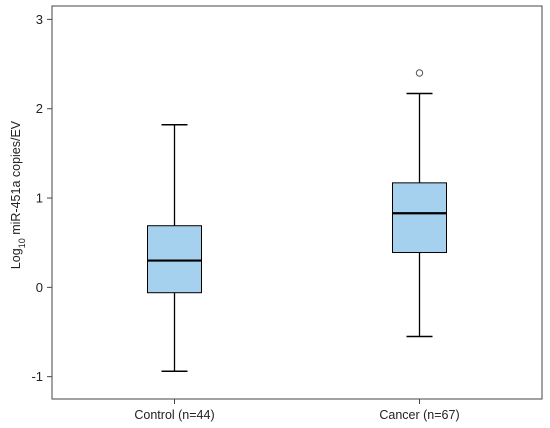 The image size is (550, 428). I want to click on y-axis-title-prefix: Log, so click(16, 258).